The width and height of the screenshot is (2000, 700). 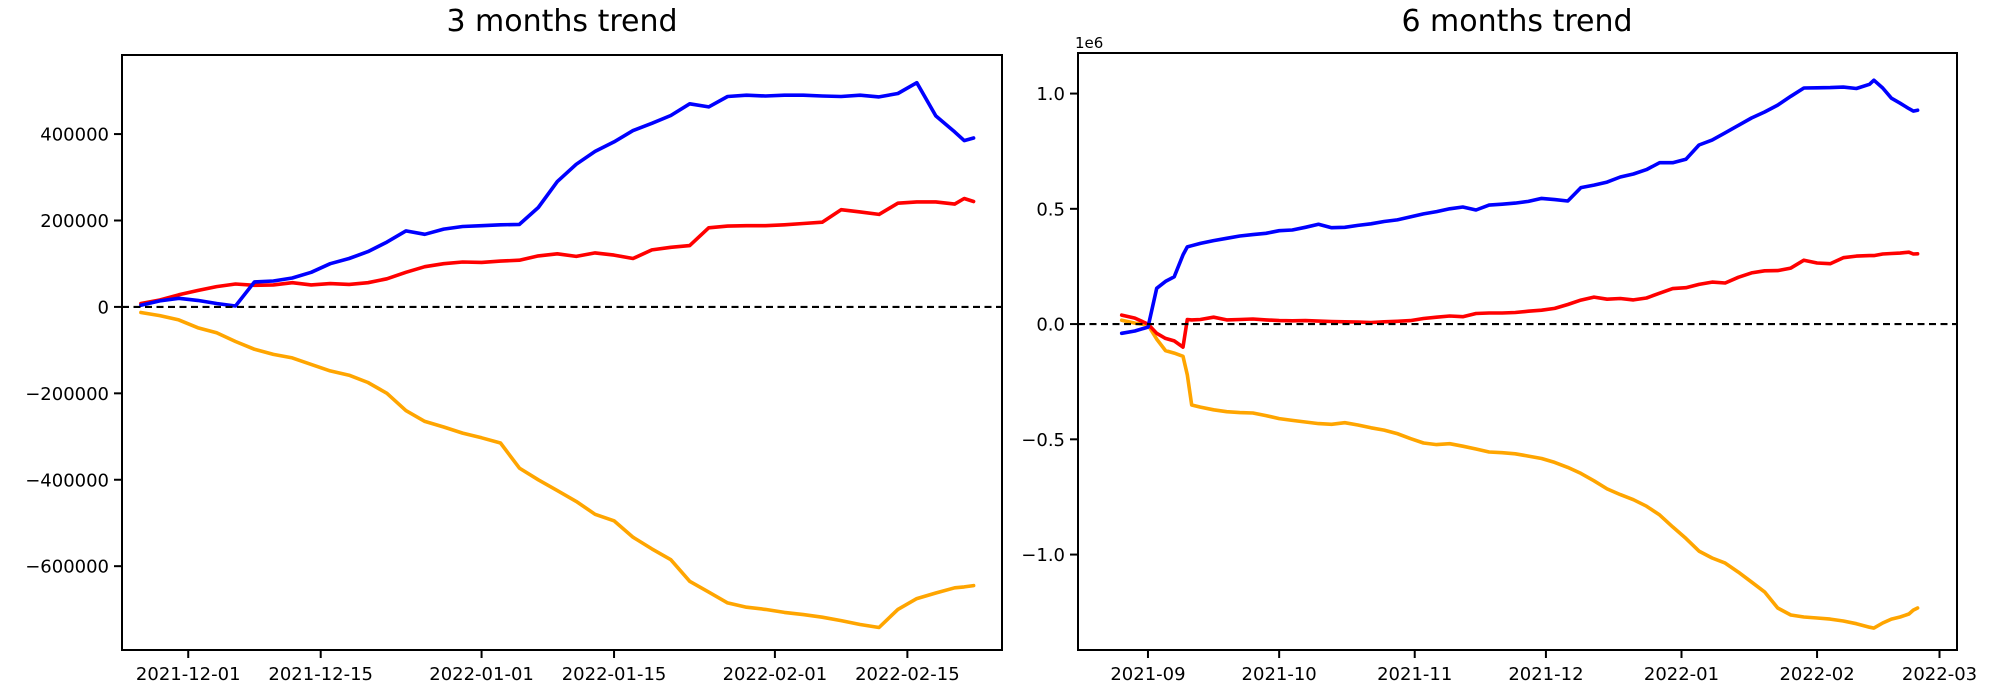 I want to click on y-tick-label: 0, so click(x=103, y=307).